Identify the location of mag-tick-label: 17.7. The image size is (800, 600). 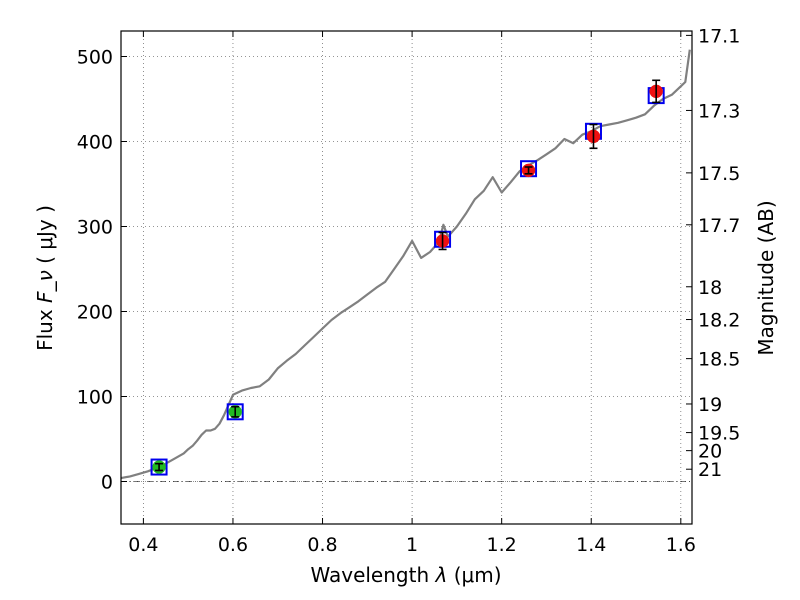
(719, 226).